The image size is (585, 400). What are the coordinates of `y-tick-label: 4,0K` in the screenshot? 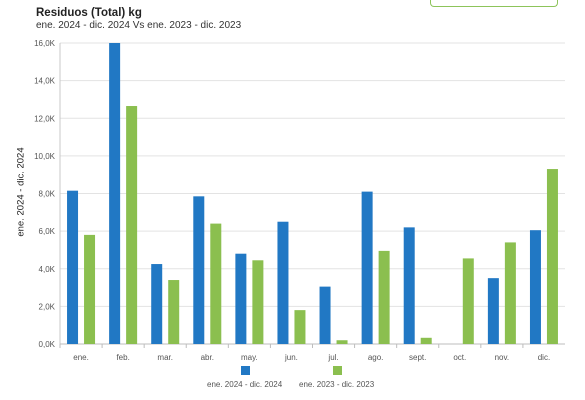 It's located at (47, 269).